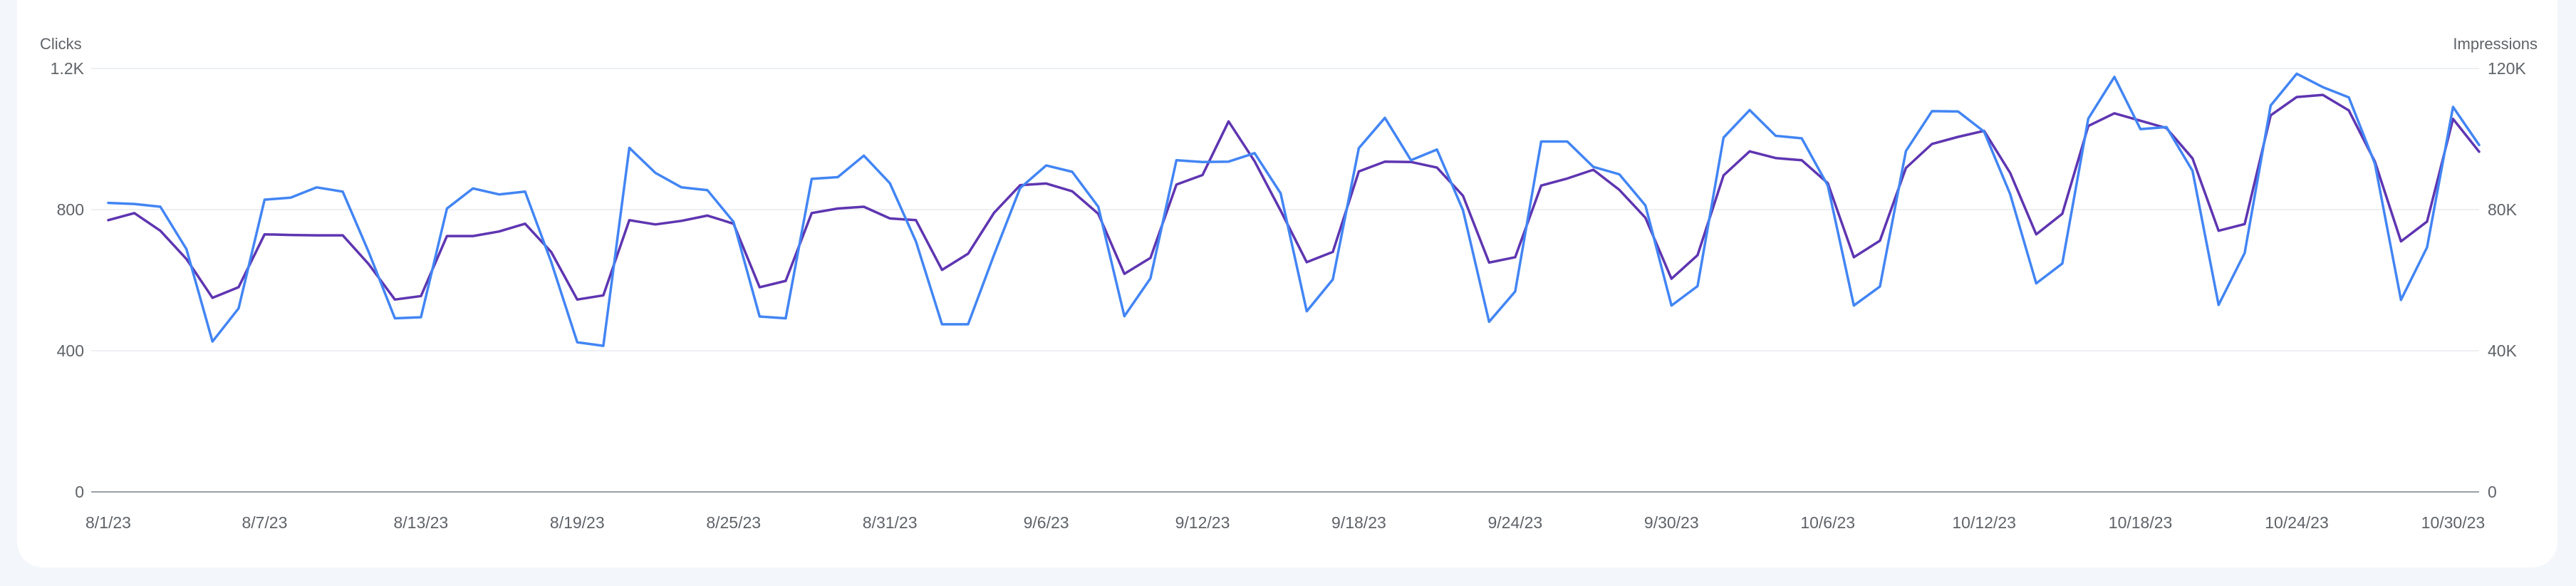  What do you see at coordinates (1984, 522) in the screenshot?
I see `x-tick-label: 10/12/23` at bounding box center [1984, 522].